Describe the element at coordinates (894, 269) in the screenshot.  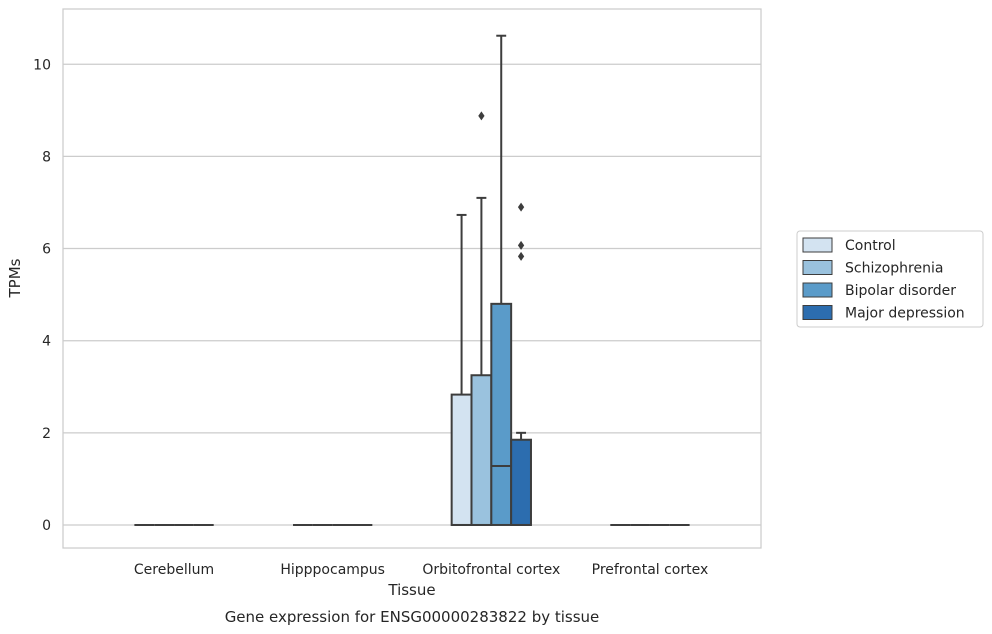
I see `legend-label: Schizophrenia` at that location.